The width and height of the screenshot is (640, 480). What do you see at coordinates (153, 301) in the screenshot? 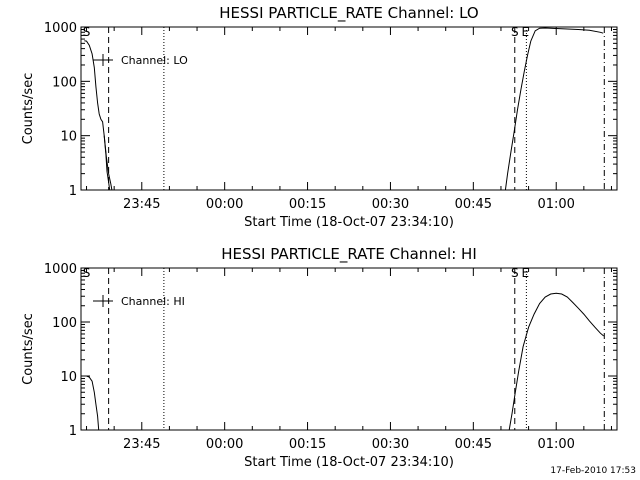
I see `legend-label: Channel: HI` at bounding box center [153, 301].